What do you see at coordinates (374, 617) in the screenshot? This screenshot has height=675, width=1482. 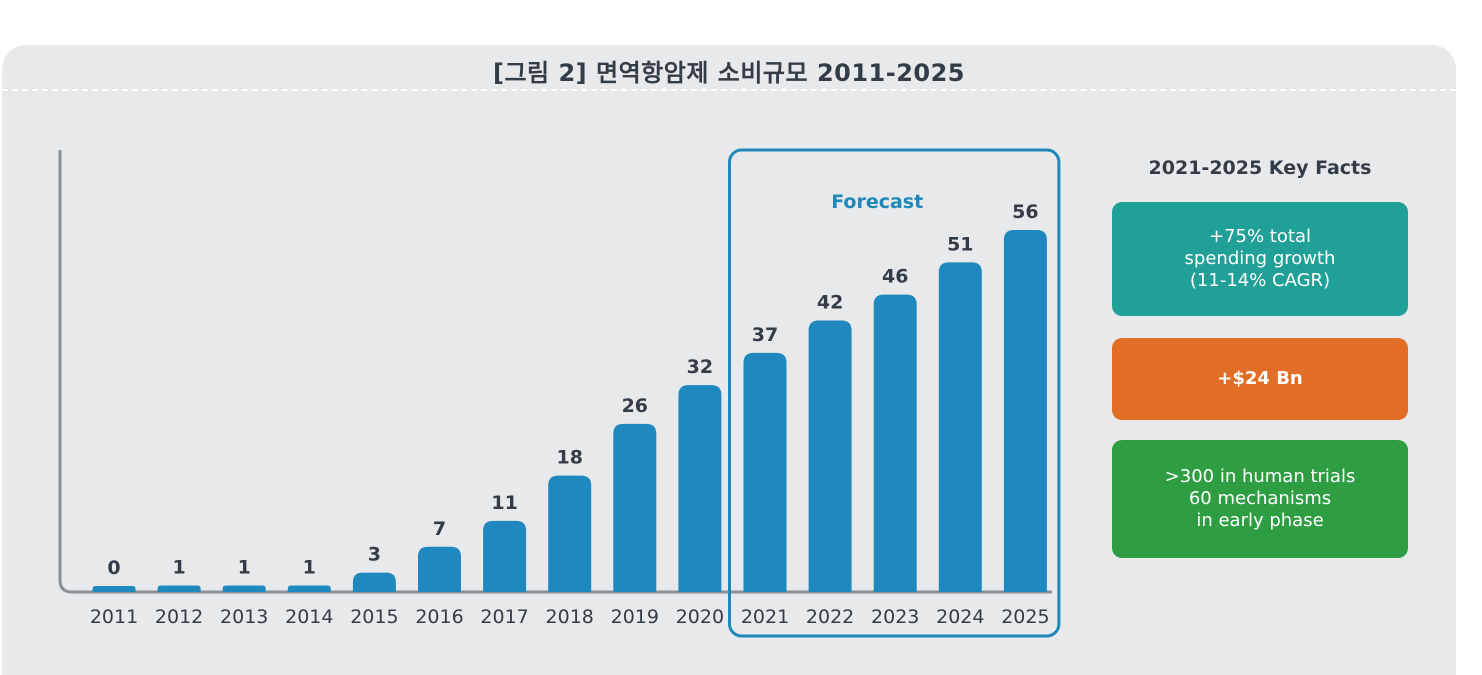 I see `x-tick-label: 2015` at bounding box center [374, 617].